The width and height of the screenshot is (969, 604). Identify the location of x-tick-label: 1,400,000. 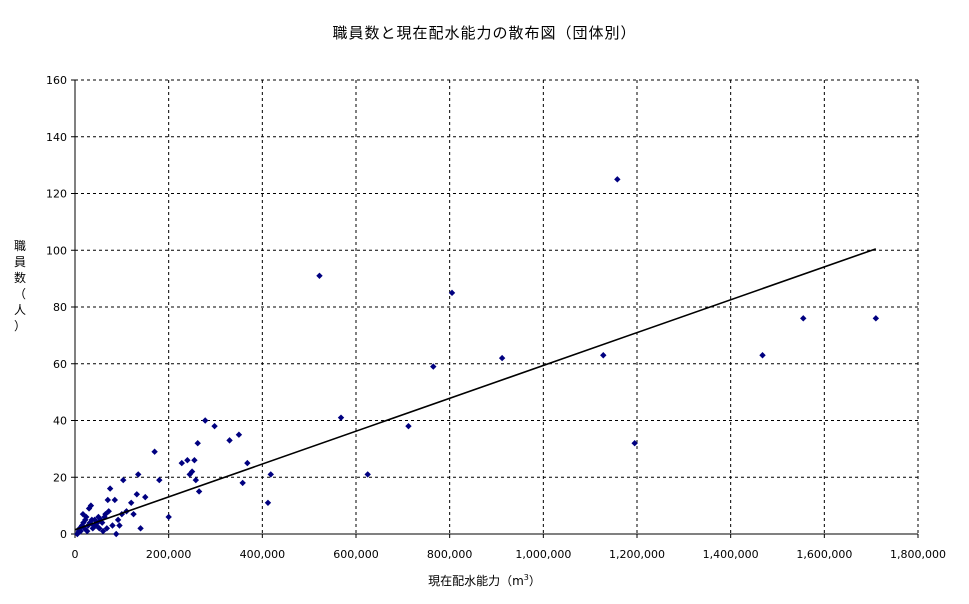
(731, 554).